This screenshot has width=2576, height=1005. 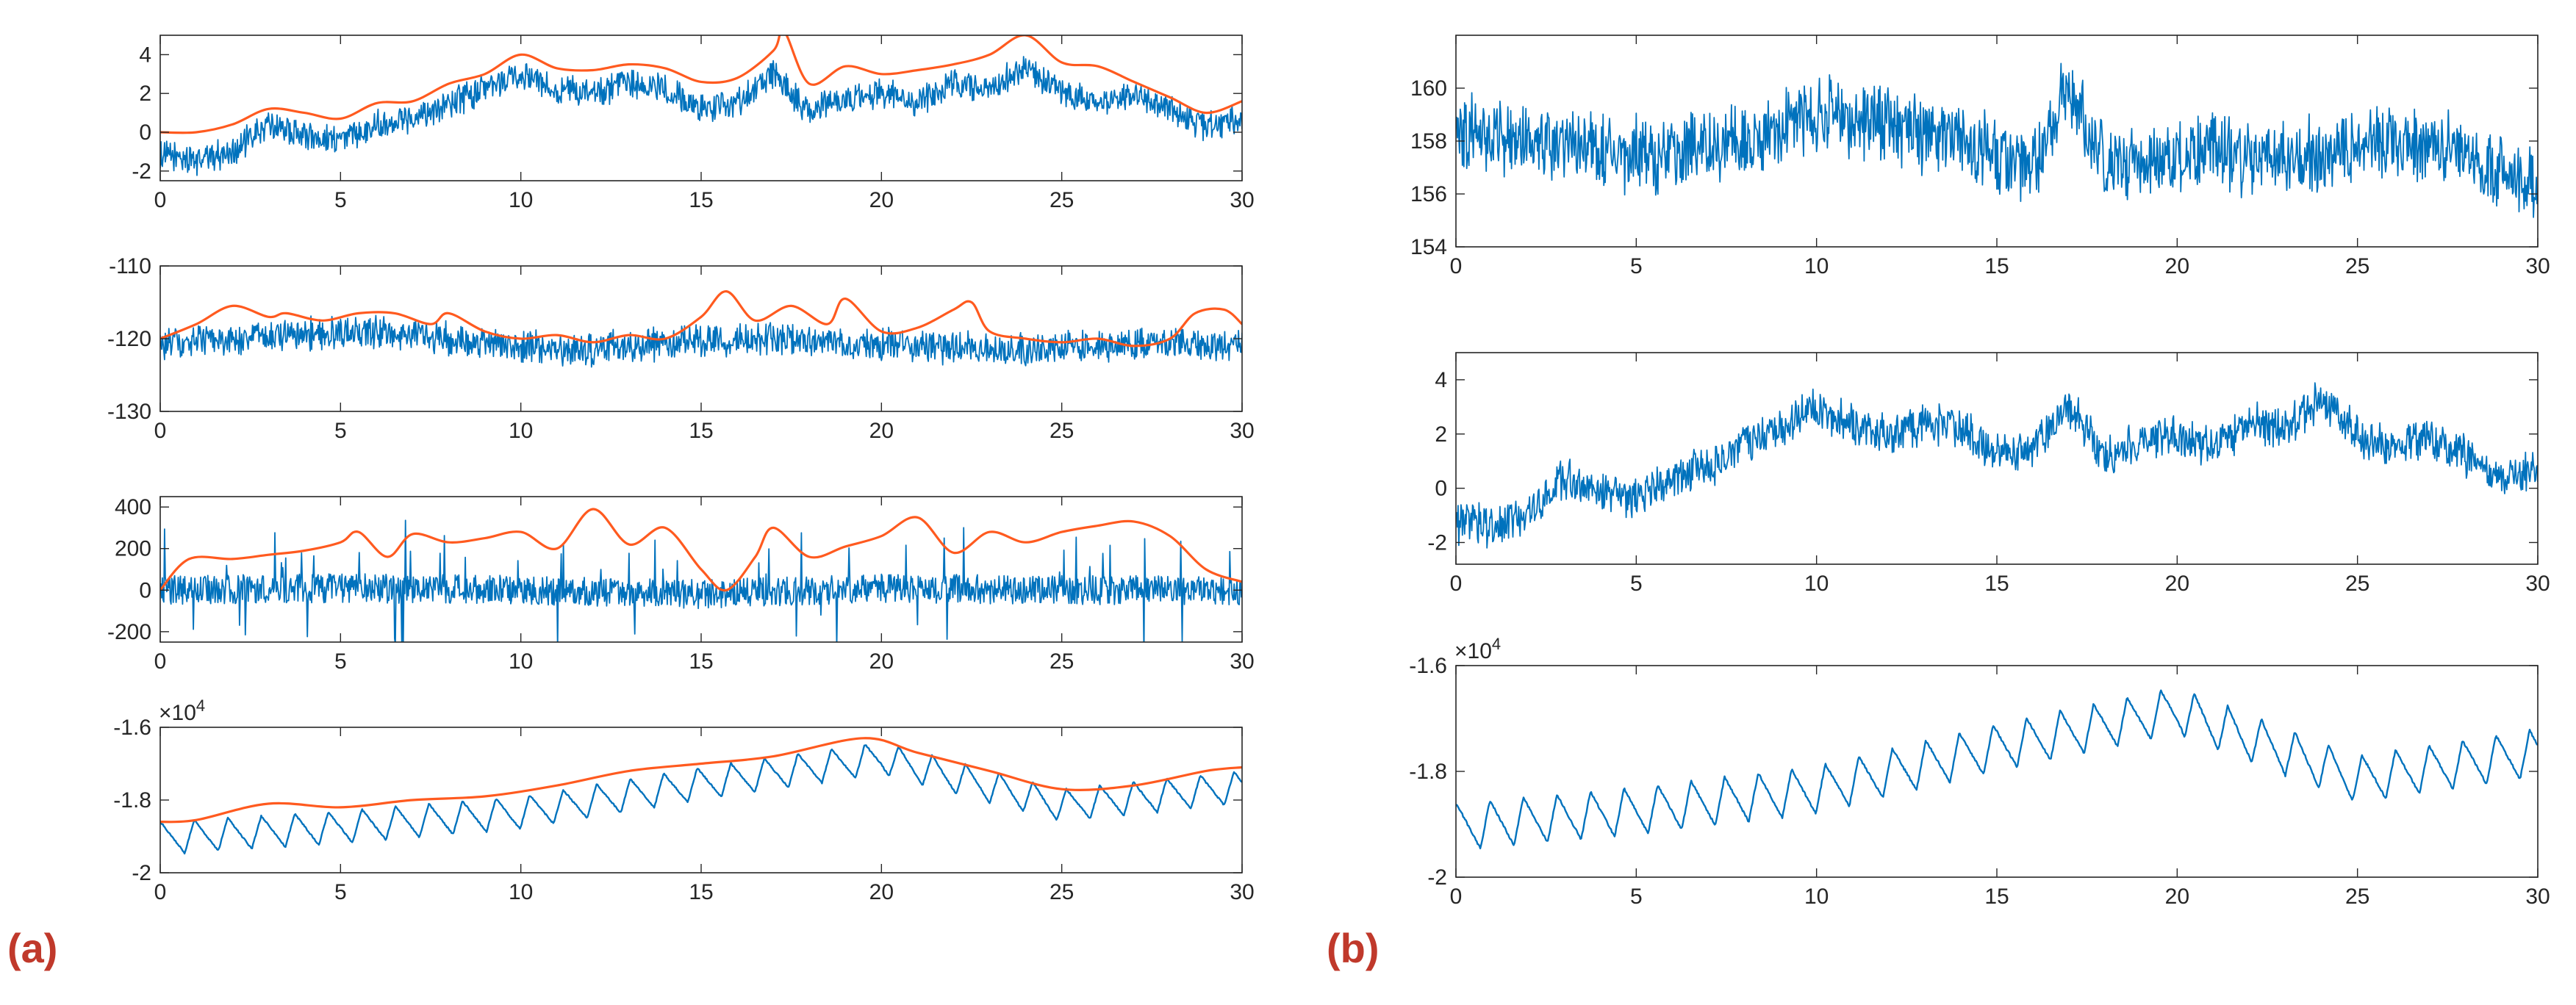 What do you see at coordinates (133, 549) in the screenshot?
I see `y-tick-label: 200` at bounding box center [133, 549].